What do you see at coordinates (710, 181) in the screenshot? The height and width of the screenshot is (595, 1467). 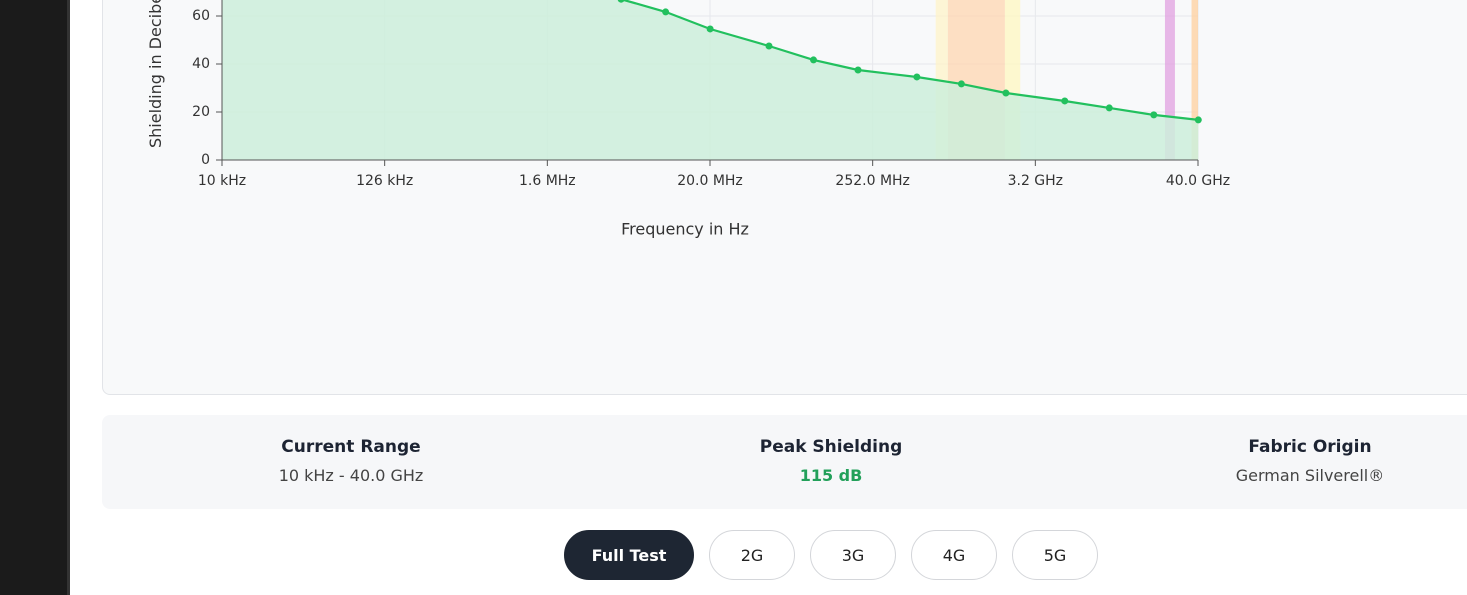 I see `x-tick-label: 20.0 MHz` at bounding box center [710, 181].